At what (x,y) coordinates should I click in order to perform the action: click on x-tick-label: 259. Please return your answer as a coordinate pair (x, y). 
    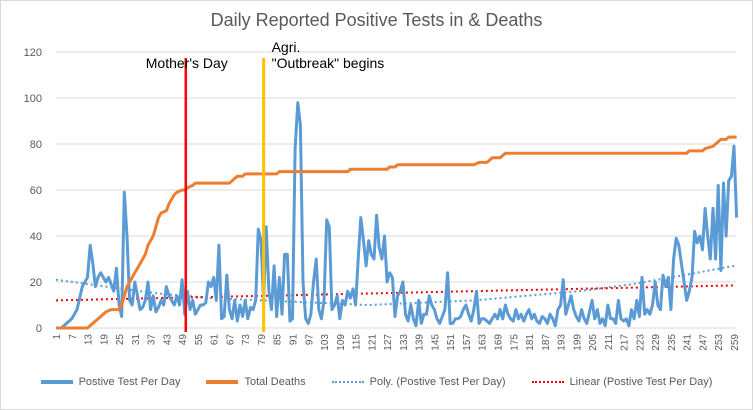
    Looking at the image, I should click on (735, 342).